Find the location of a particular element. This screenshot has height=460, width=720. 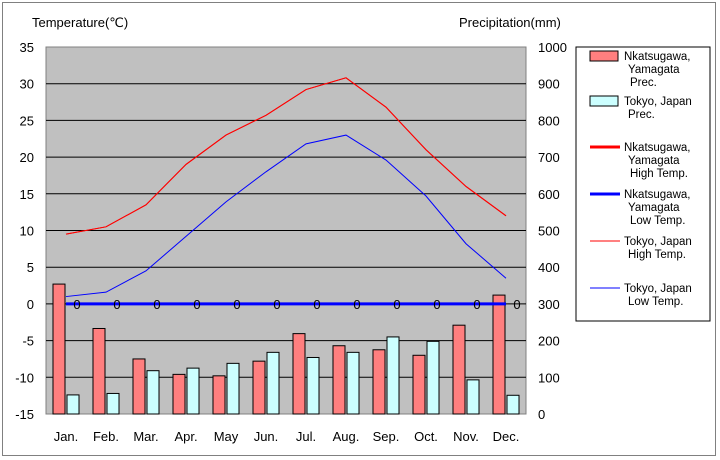

left-tick-label: 30 is located at coordinates (27, 84).